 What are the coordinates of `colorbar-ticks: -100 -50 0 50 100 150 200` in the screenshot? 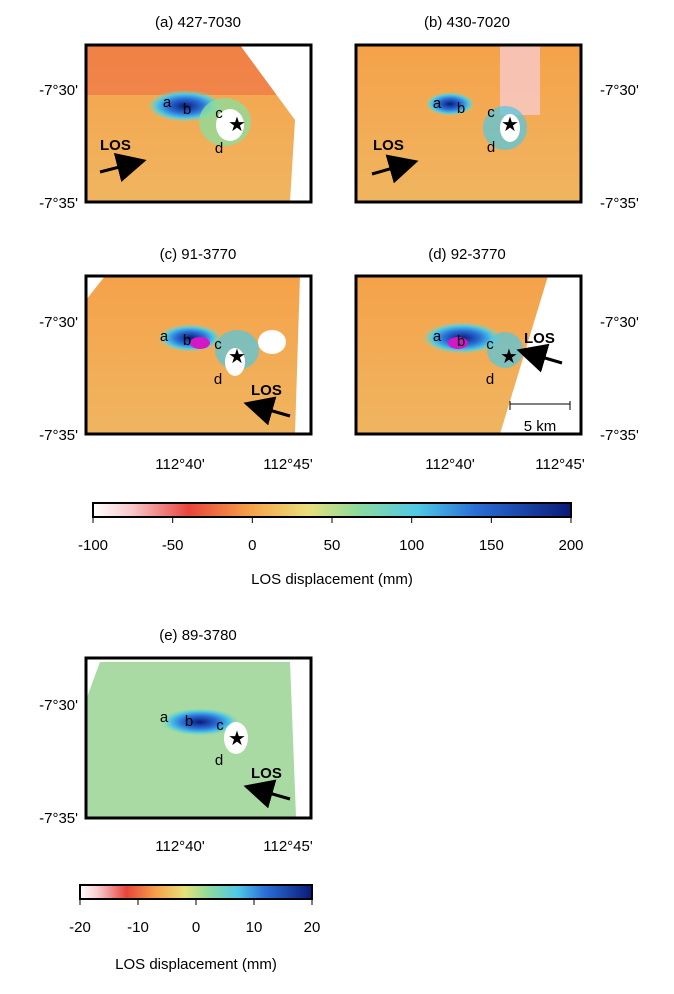 It's located at (331, 535).